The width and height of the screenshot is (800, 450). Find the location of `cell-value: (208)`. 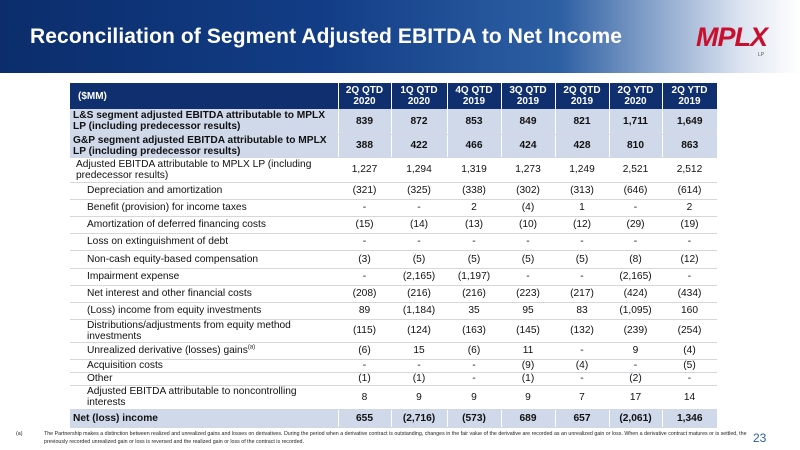

cell-value: (208) is located at coordinates (364, 294).